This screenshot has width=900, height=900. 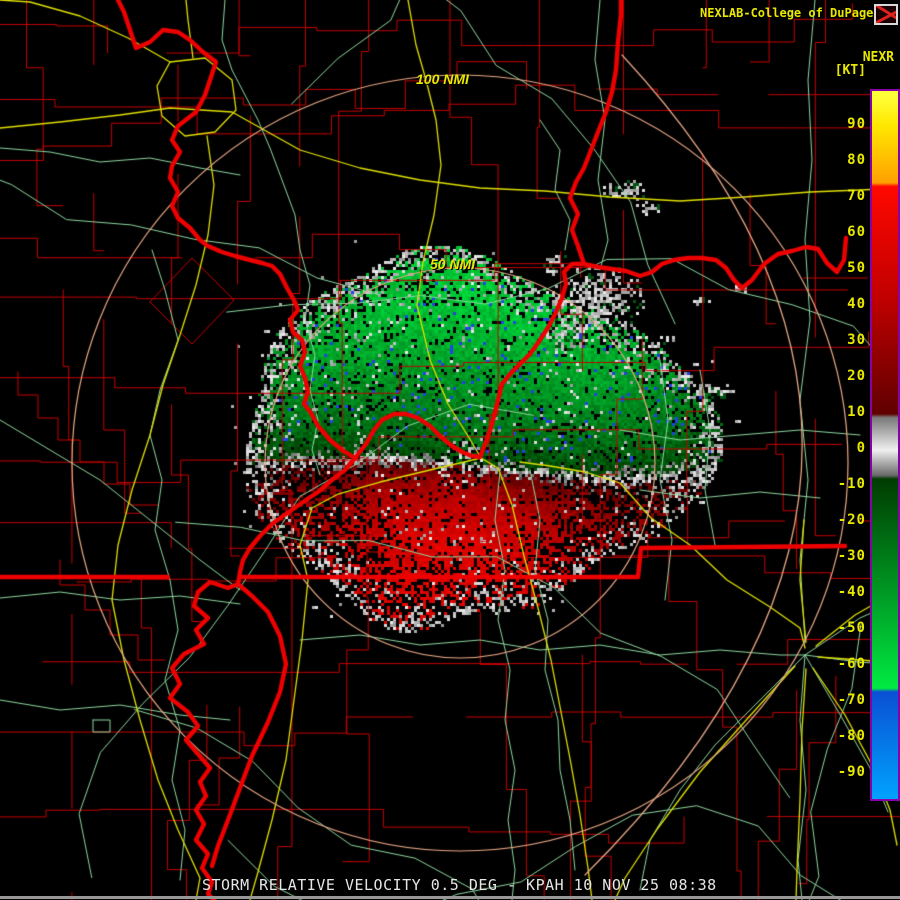 I want to click on colorbar-tick-80: 80, so click(x=856, y=160).